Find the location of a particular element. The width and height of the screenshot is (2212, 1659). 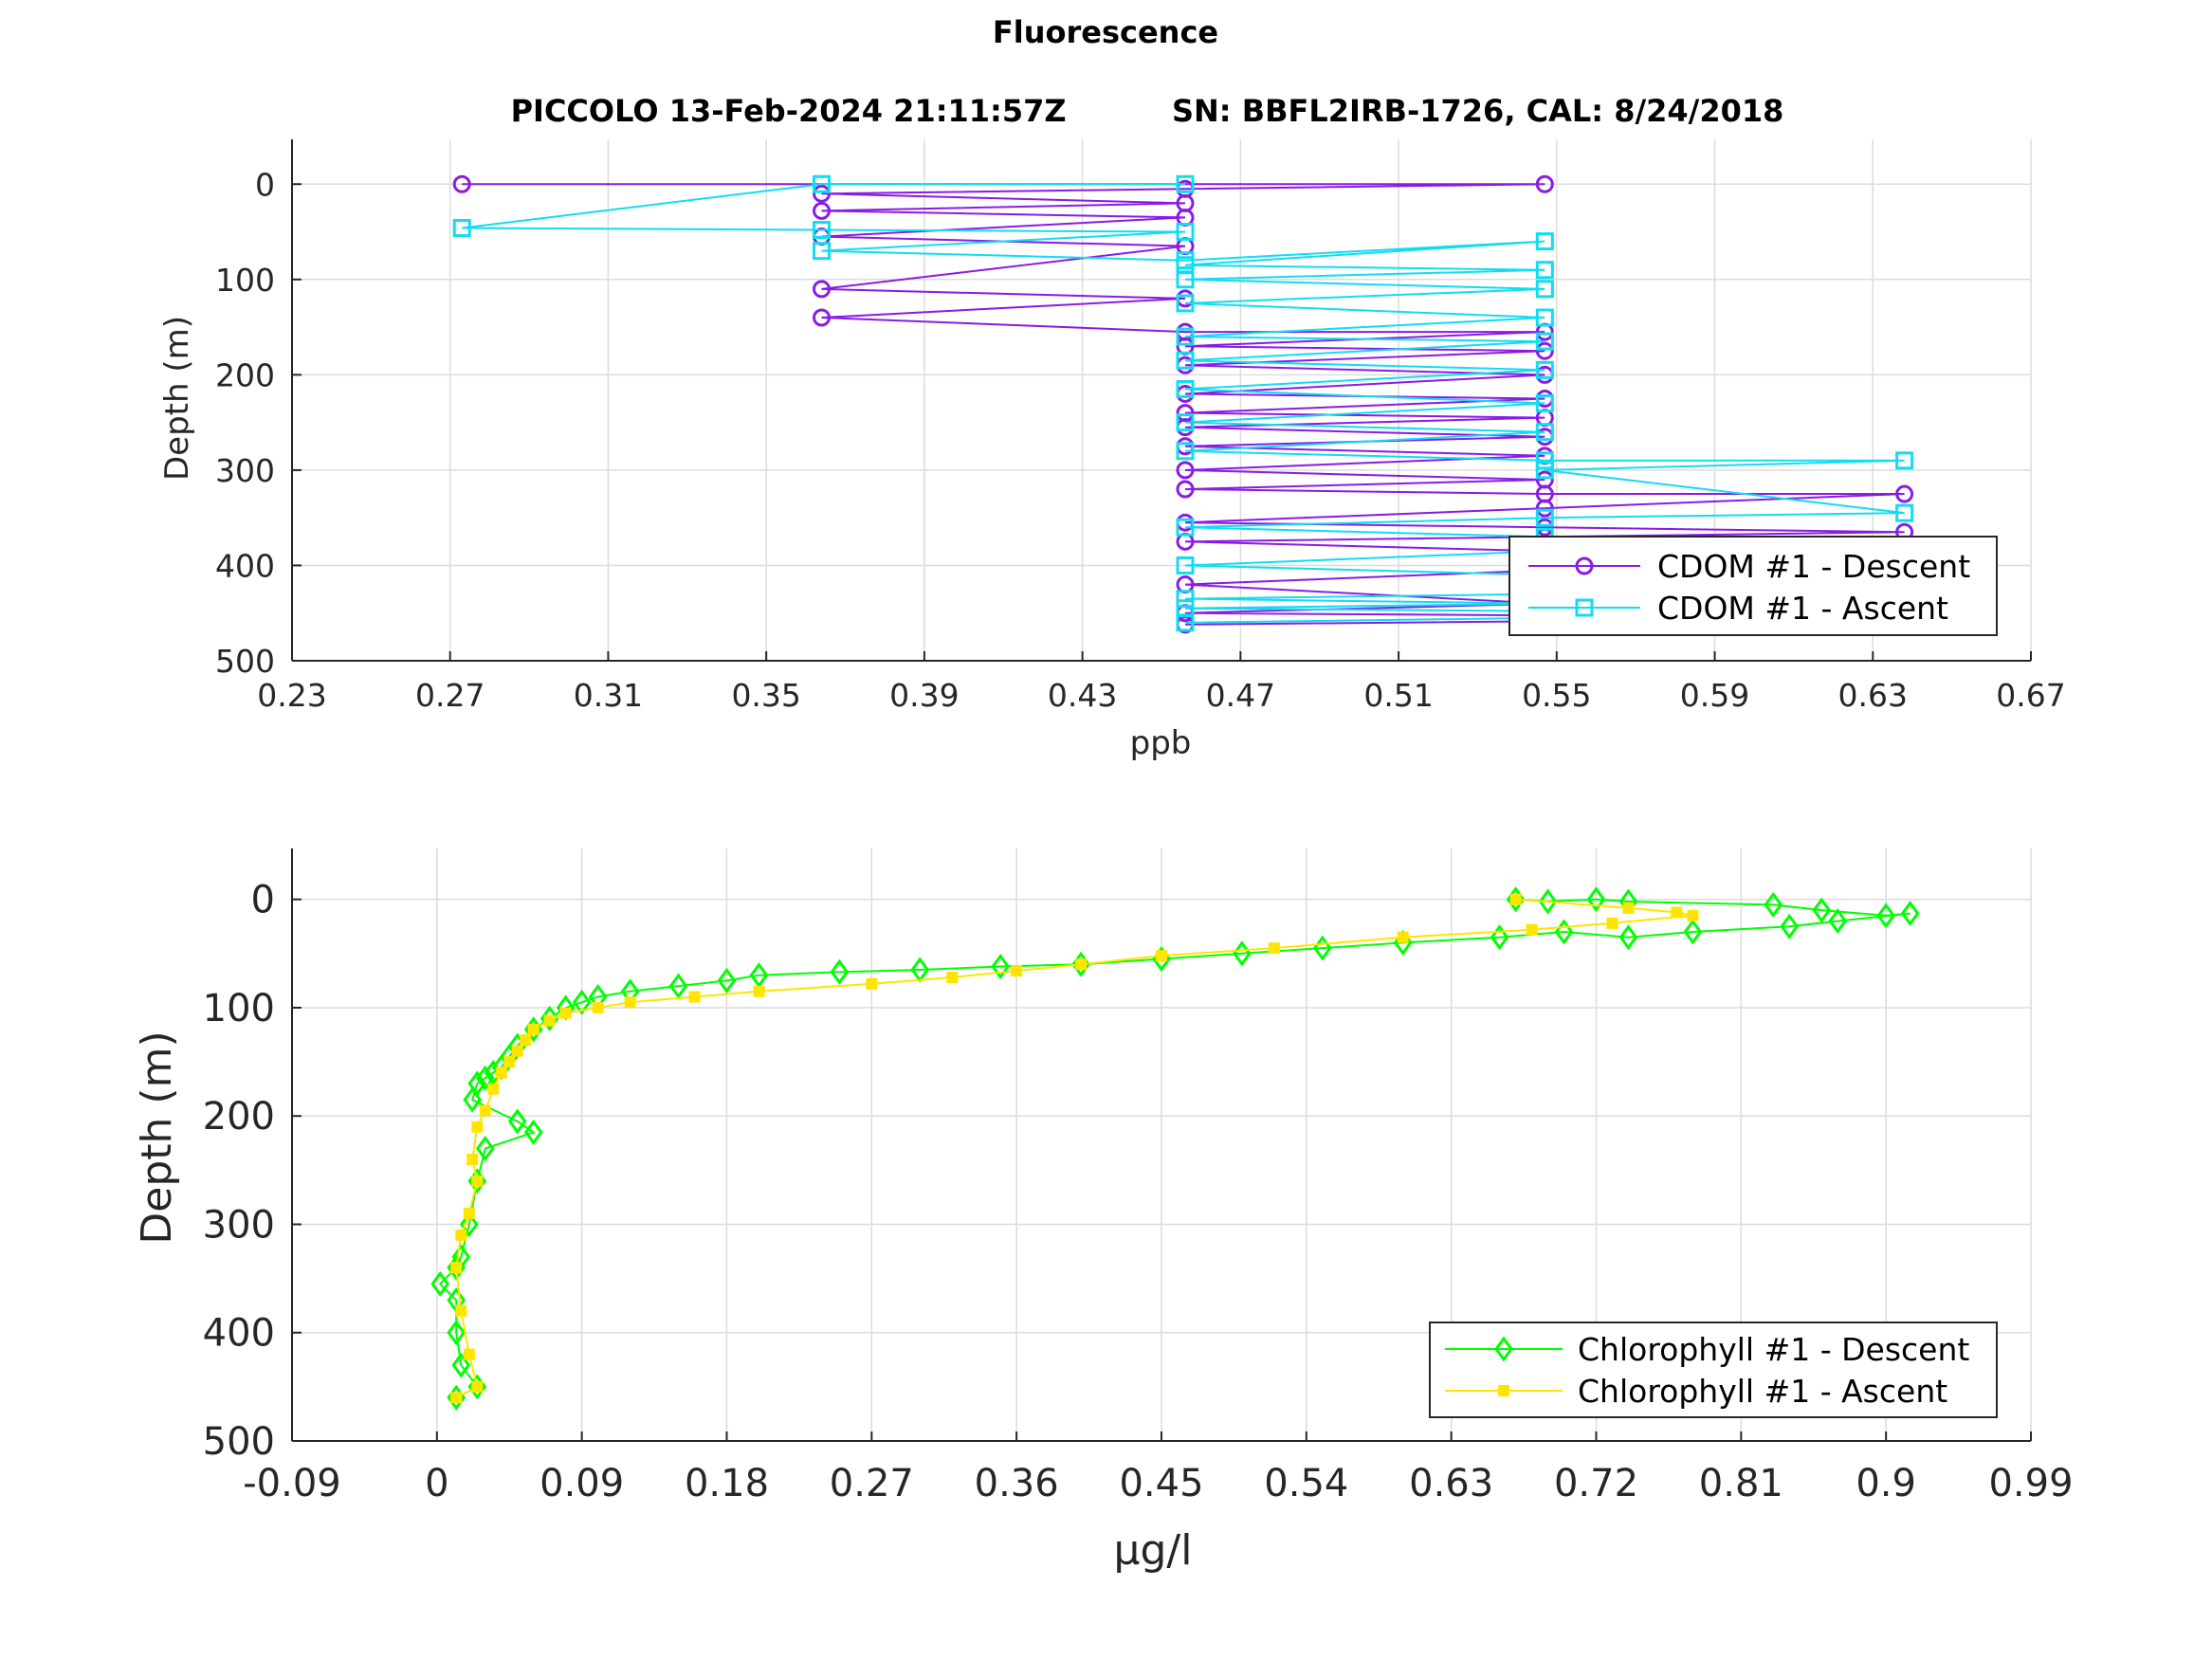

cdom-x-tick-label: 0.47 is located at coordinates (1240, 695).